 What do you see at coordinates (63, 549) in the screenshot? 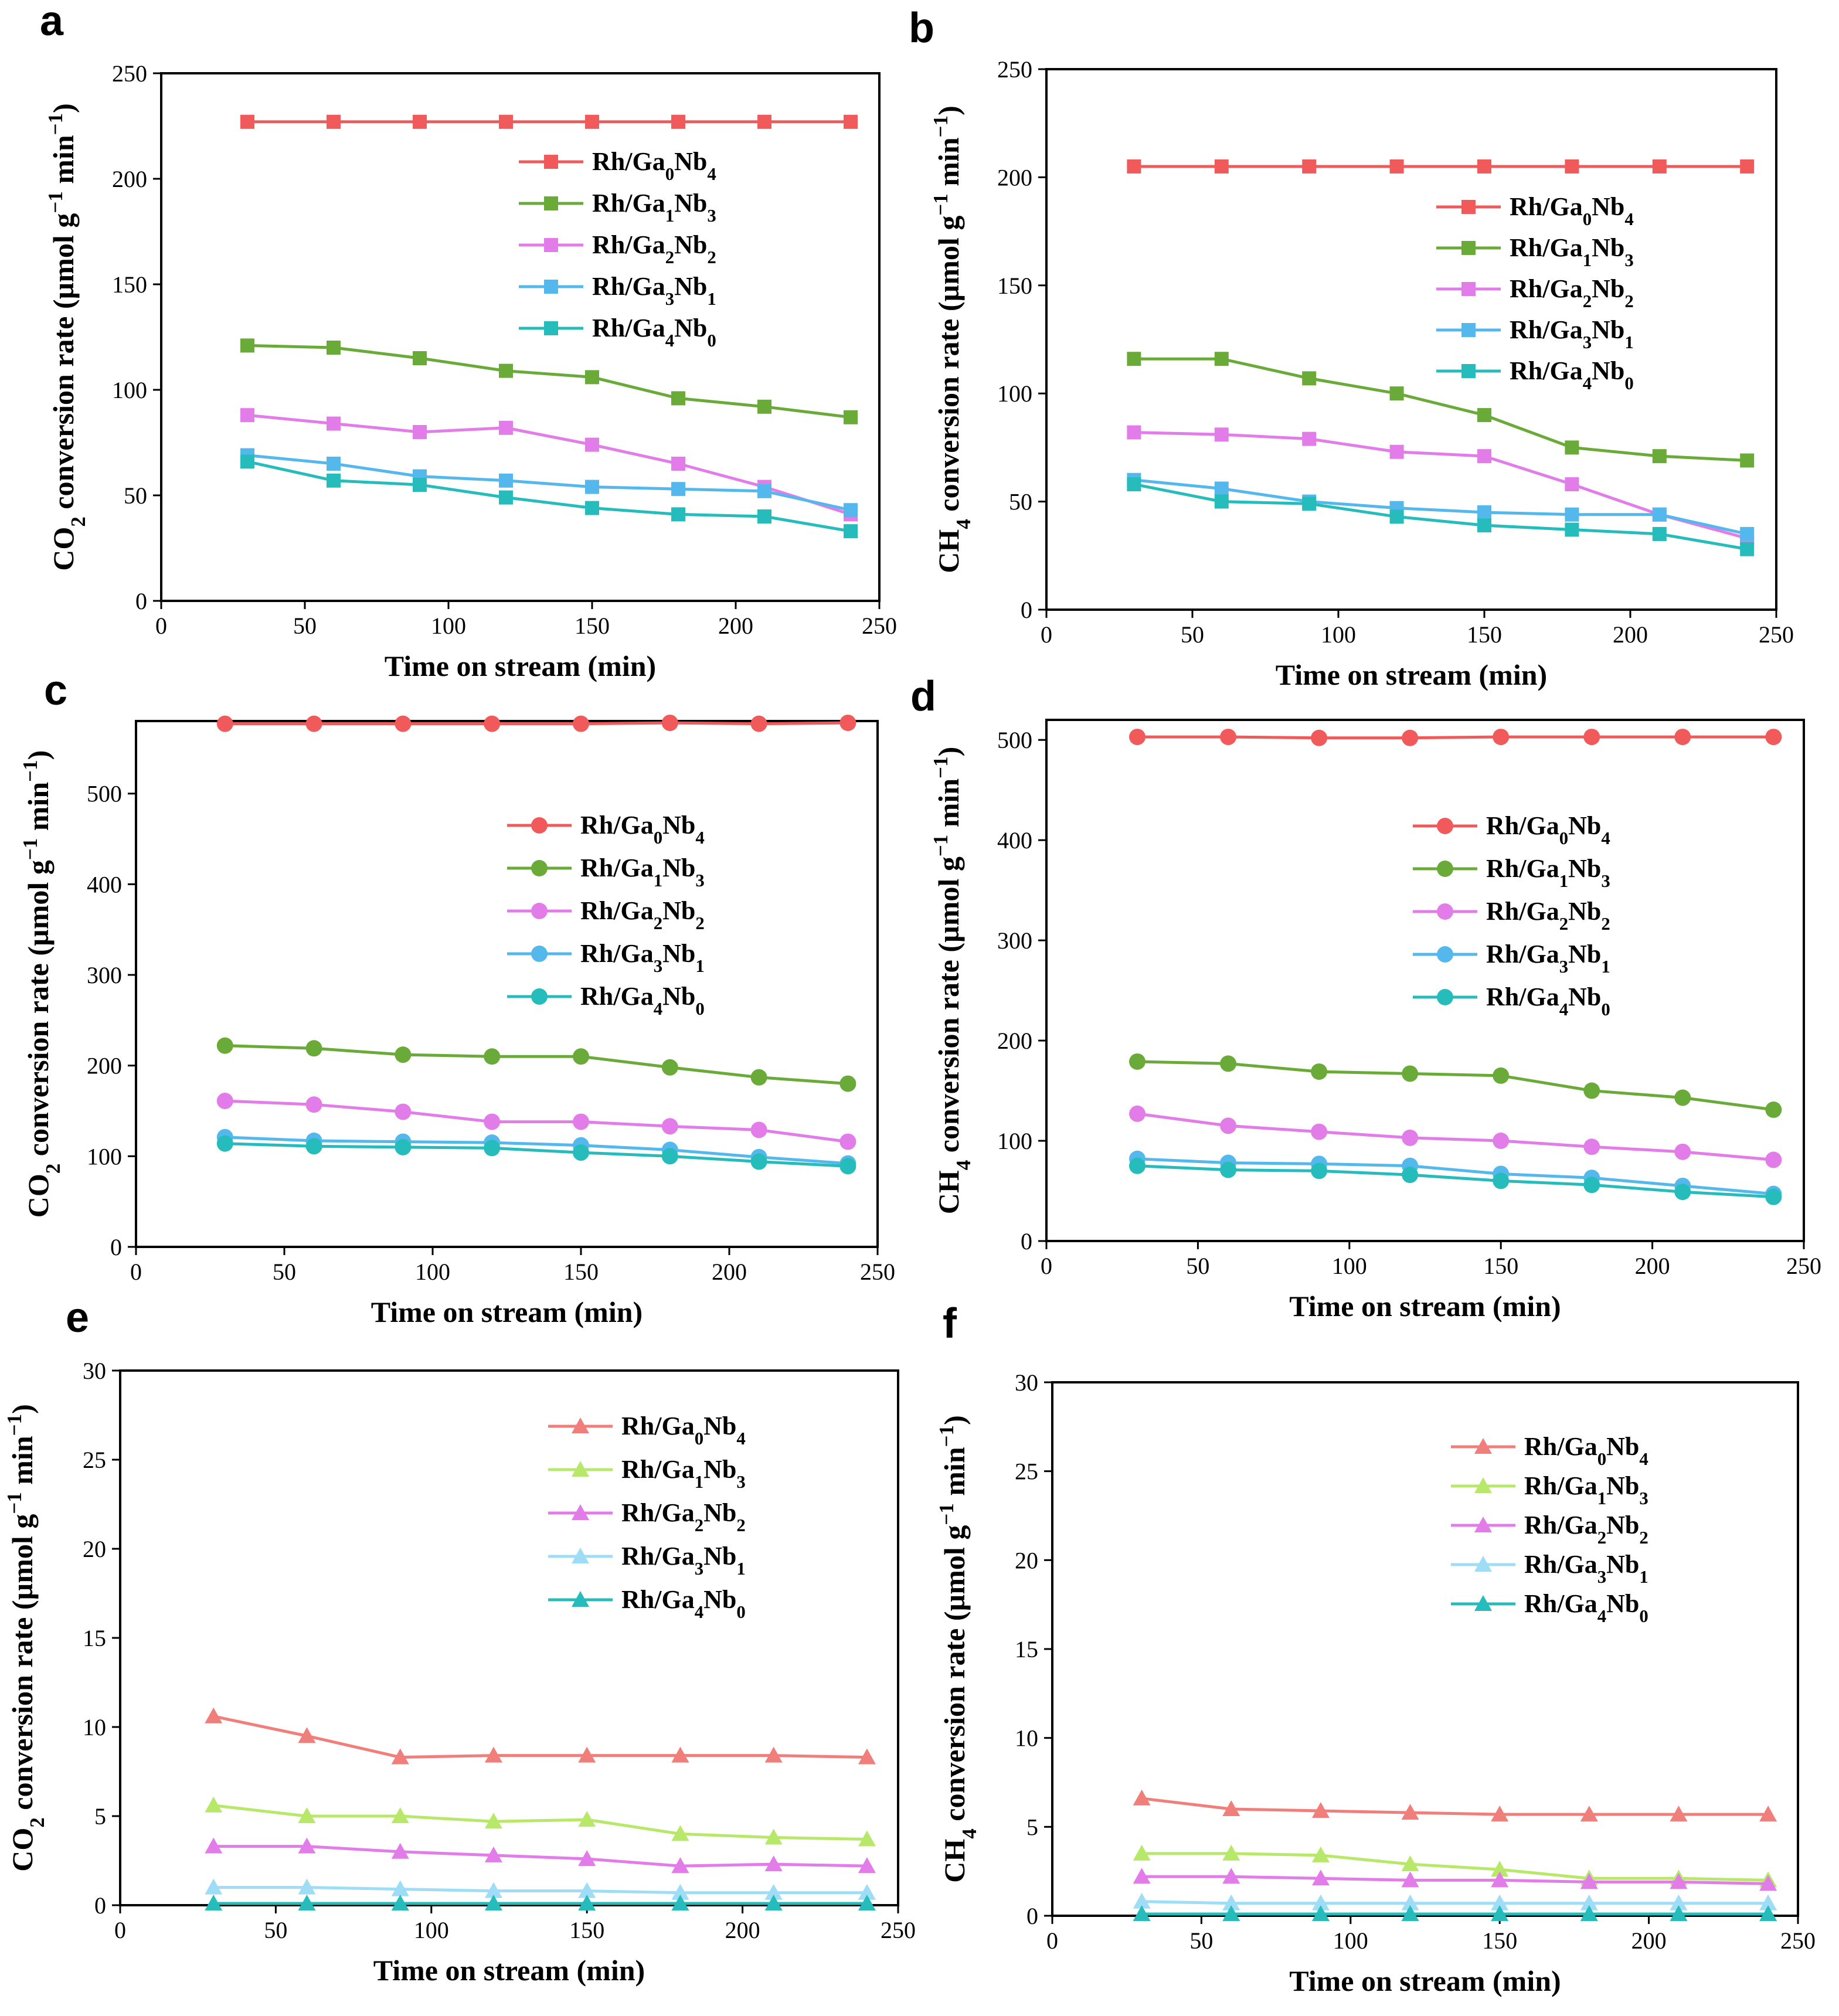
I see `text-run: CO` at bounding box center [63, 549].